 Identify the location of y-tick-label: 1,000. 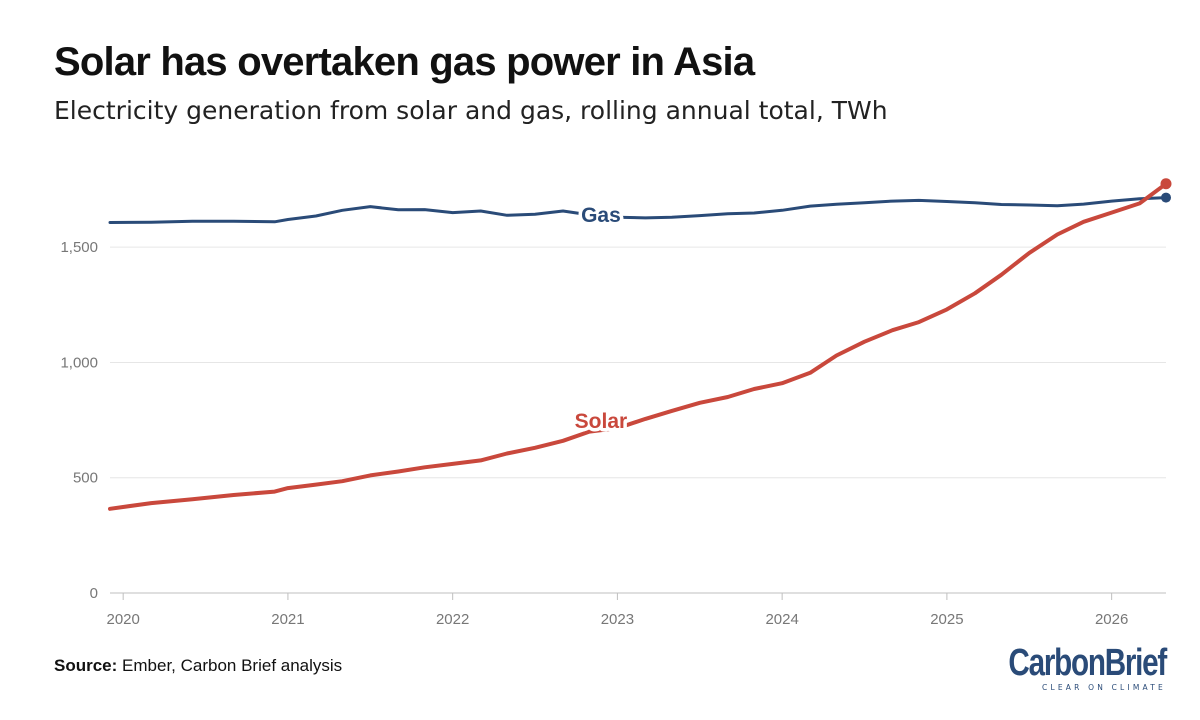
(79, 362).